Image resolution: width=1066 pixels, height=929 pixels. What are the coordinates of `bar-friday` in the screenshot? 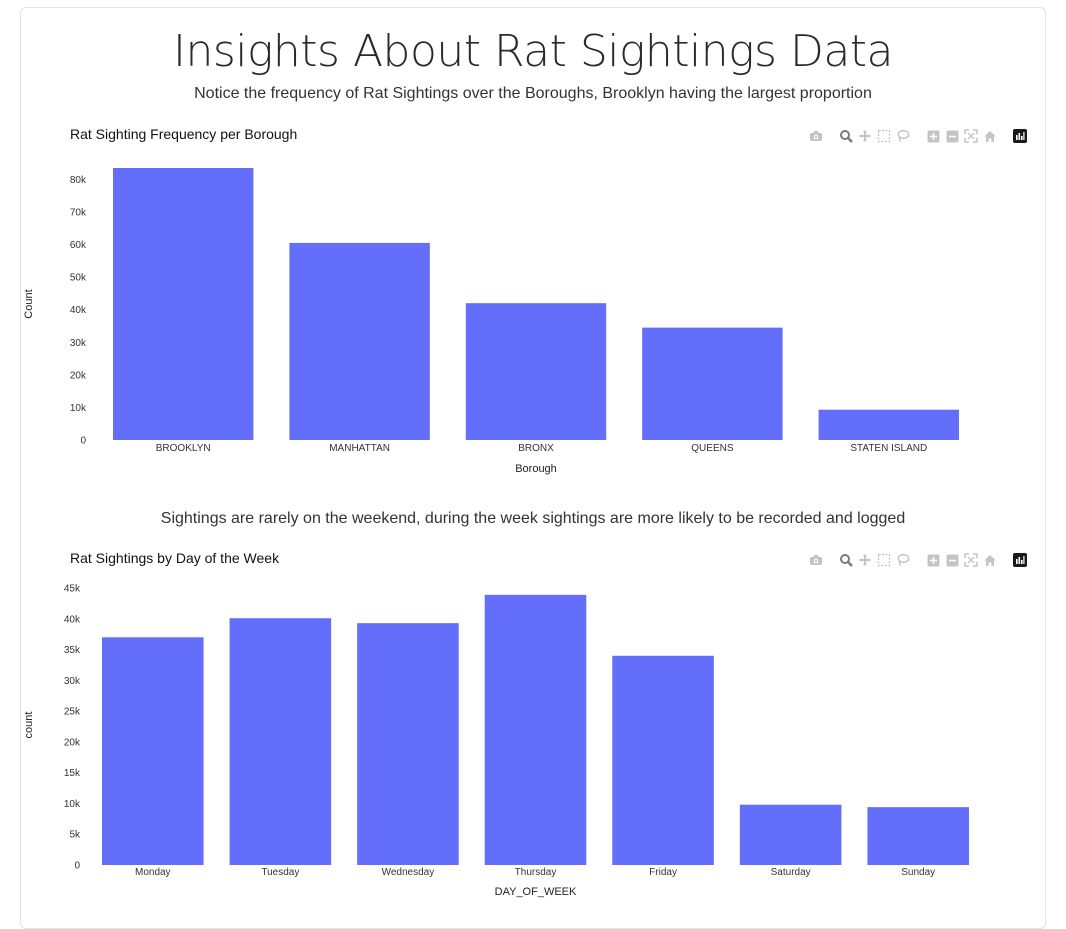 It's located at (663, 760).